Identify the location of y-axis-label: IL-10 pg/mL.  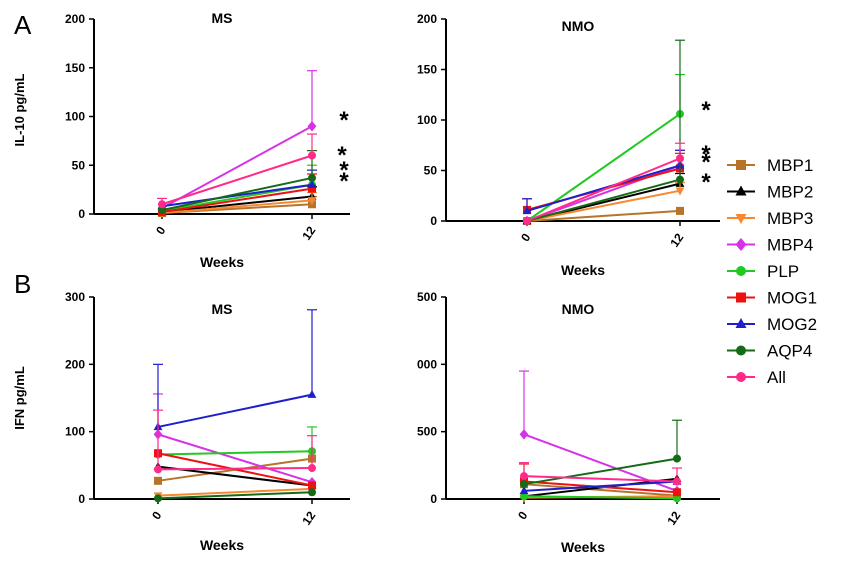
(19, 109).